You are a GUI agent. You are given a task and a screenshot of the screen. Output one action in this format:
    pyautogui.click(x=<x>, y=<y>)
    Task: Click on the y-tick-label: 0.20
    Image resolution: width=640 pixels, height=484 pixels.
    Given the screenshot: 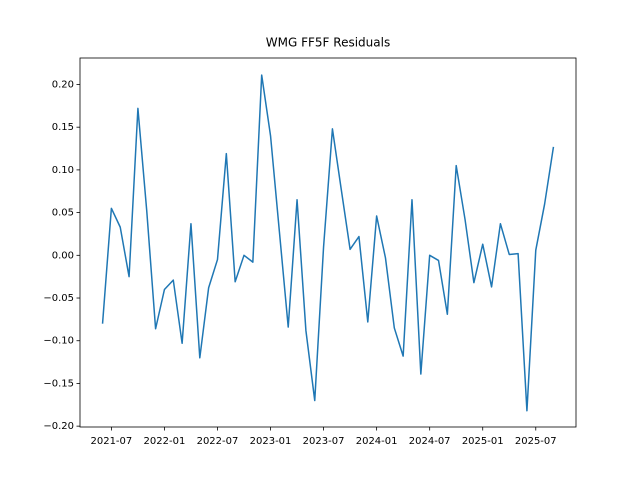 What is the action you would take?
    pyautogui.click(x=63, y=84)
    